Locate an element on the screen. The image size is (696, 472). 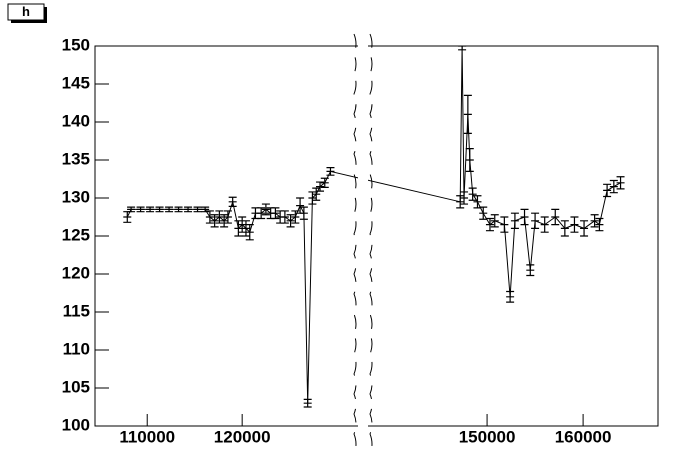
y-tick-label: 140 is located at coordinates (76, 120).